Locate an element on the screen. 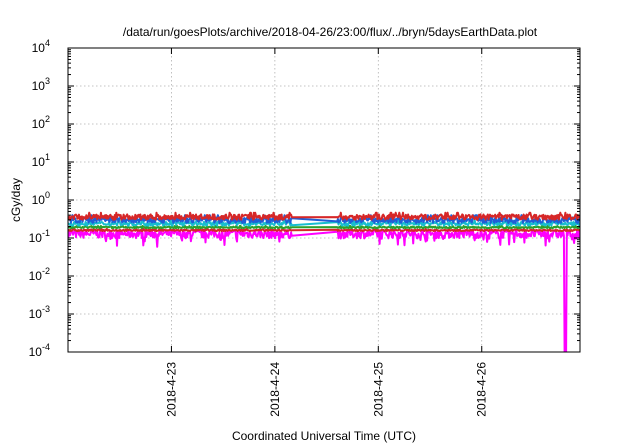 Image resolution: width=640 pixels, height=448 pixels. x-axis-label: Coordinated Universal Time (UTC) is located at coordinates (324, 436).